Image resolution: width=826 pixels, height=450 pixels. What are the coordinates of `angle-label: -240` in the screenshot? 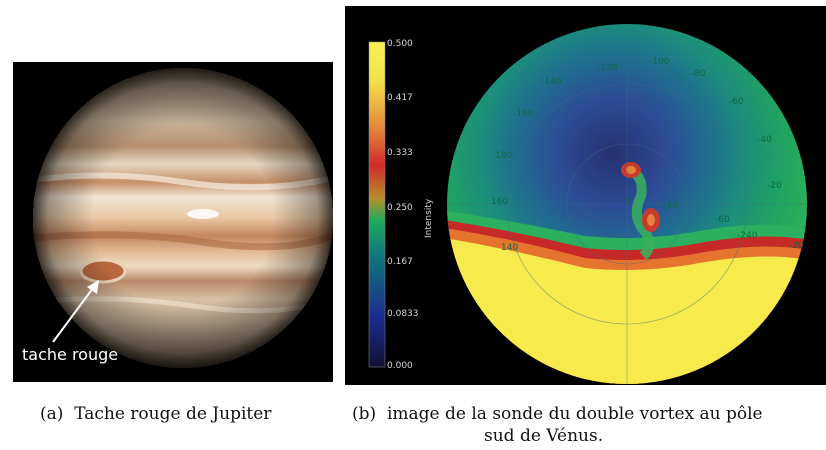 It's located at (747, 236).